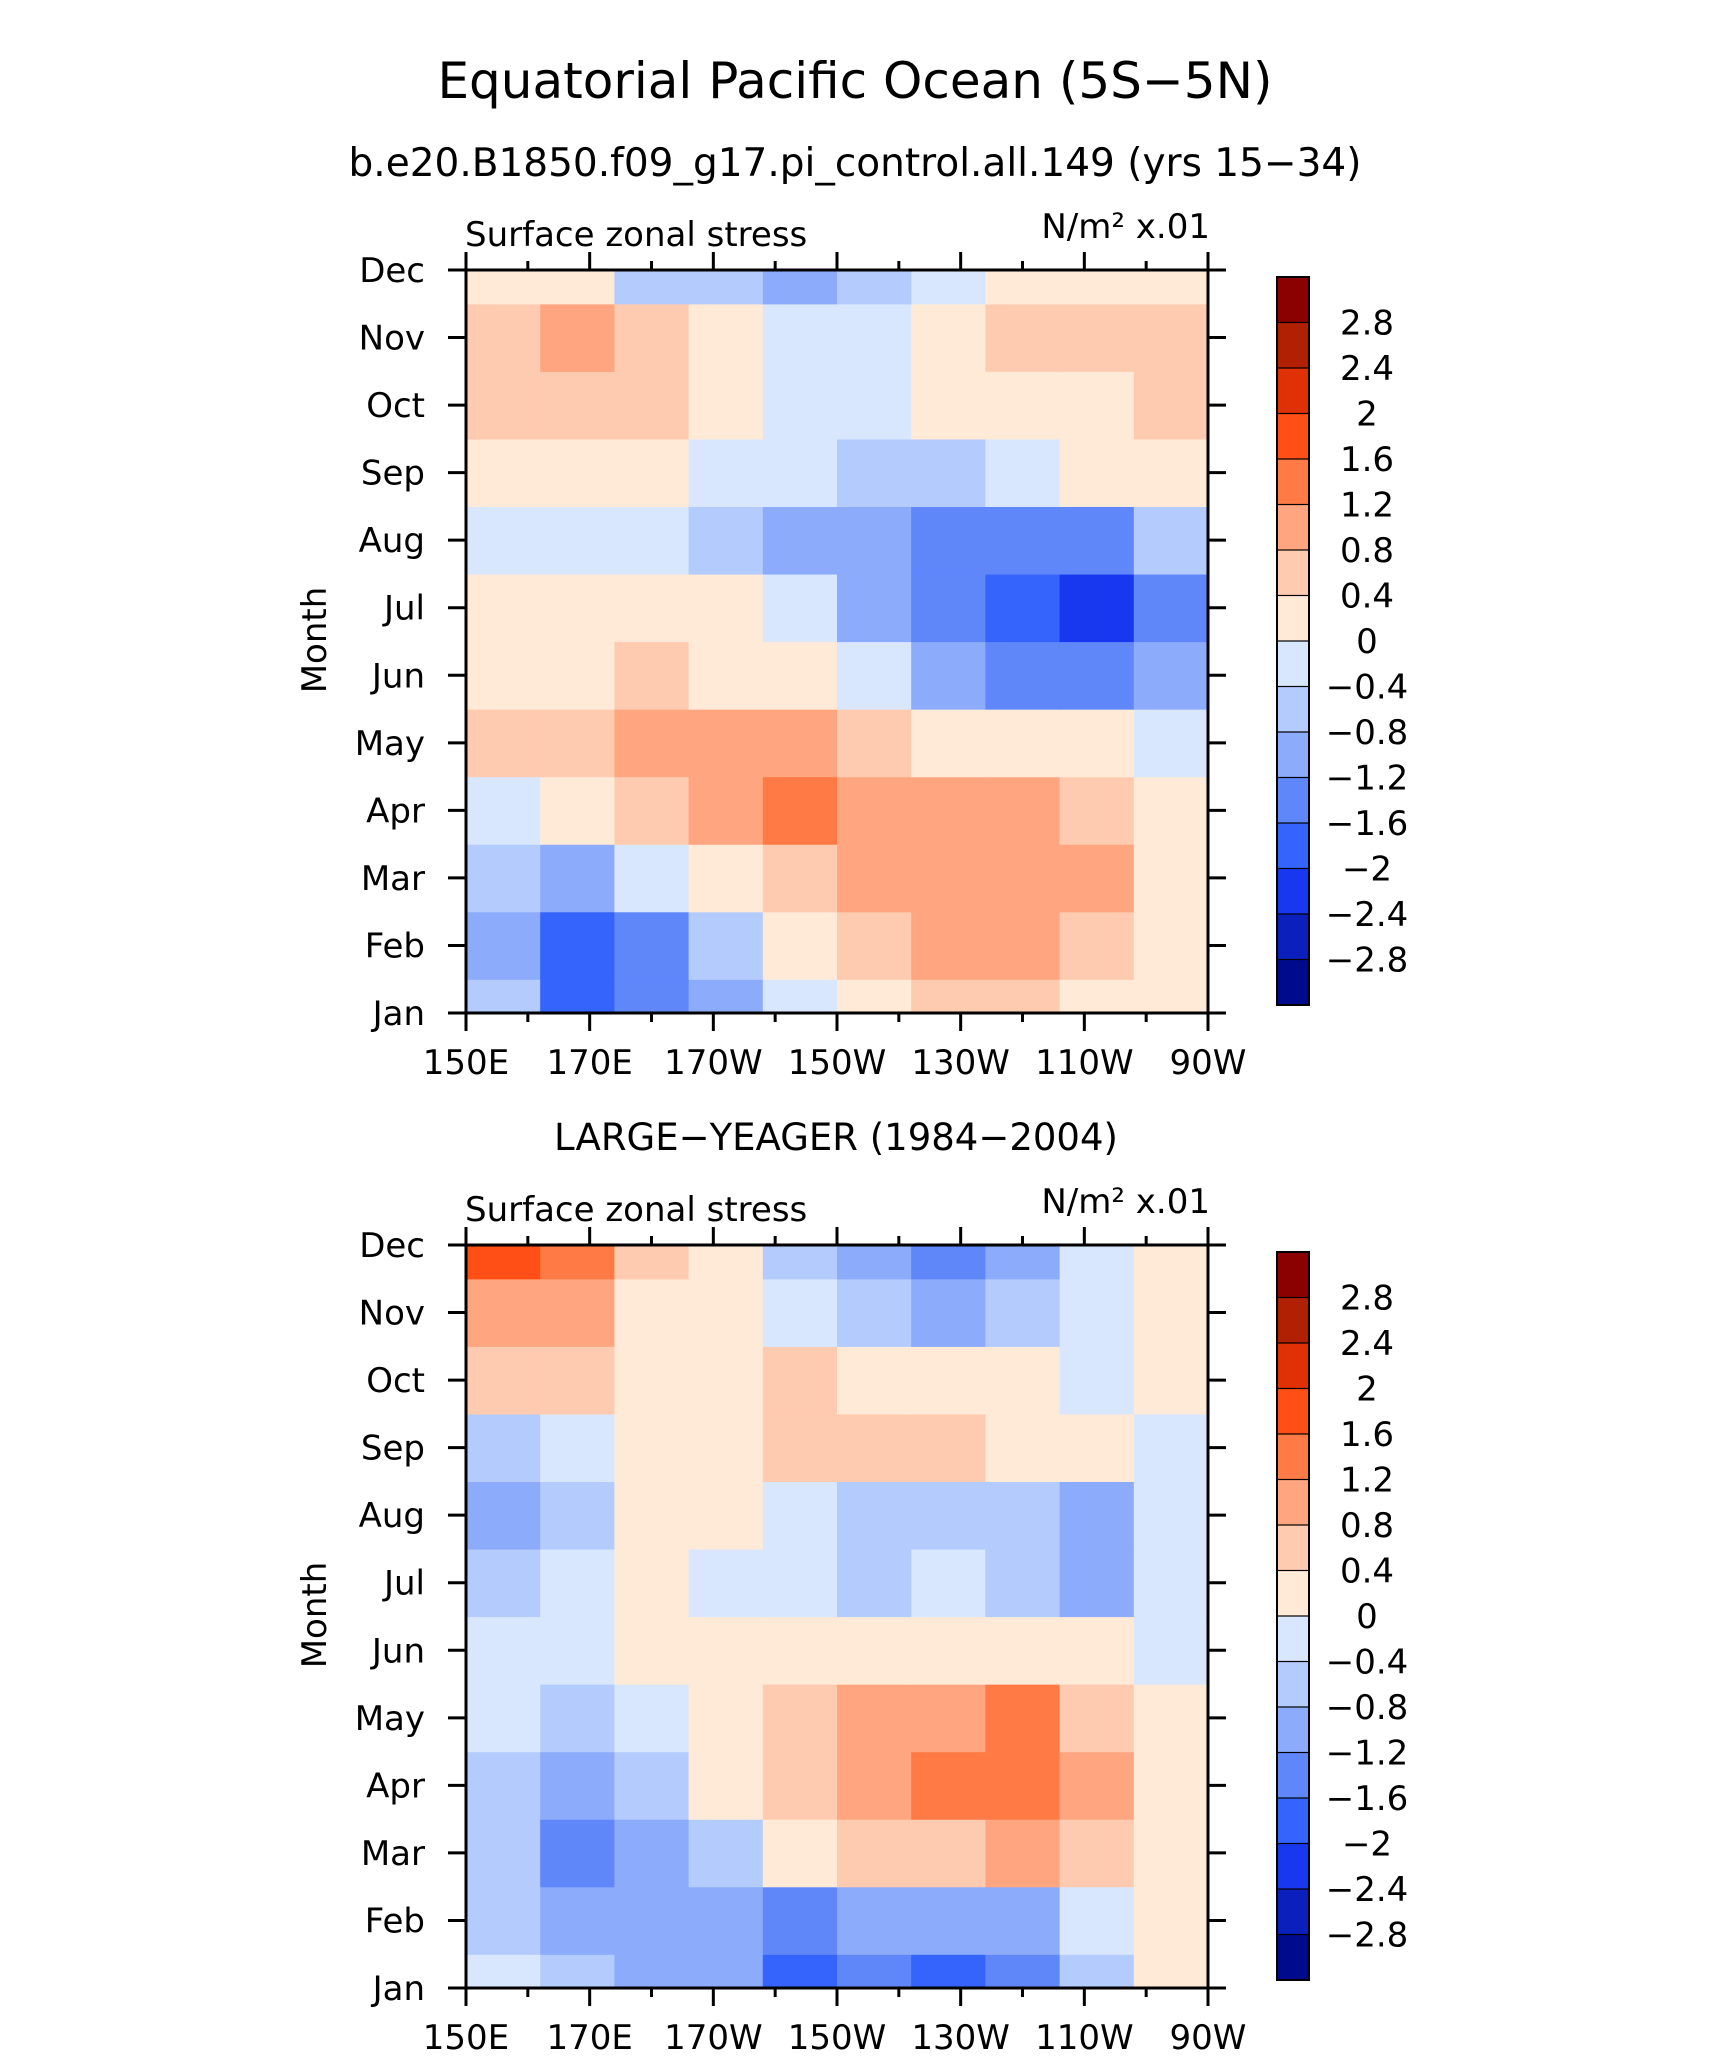  Describe the element at coordinates (652, 1262) in the screenshot. I see `panel-2-cell-r11-c2` at that location.